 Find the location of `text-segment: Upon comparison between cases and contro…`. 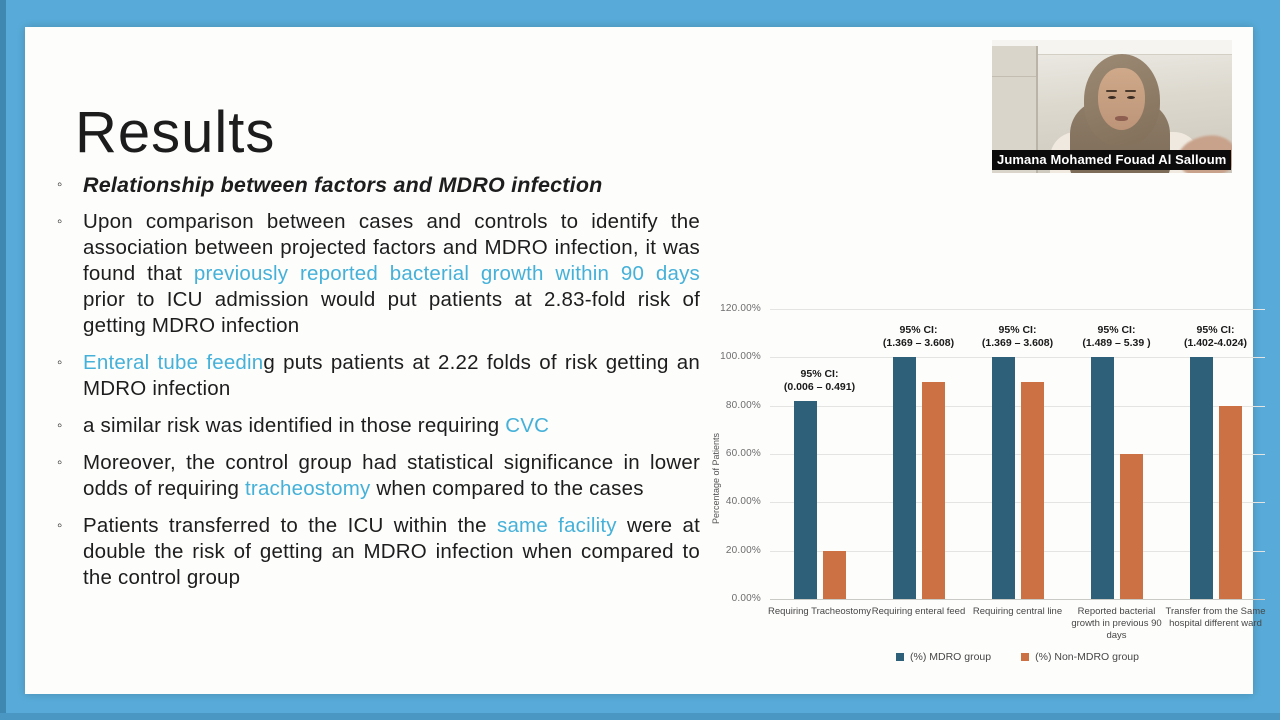

text-segment: Upon comparison between cases and contro… is located at coordinates (391, 247).